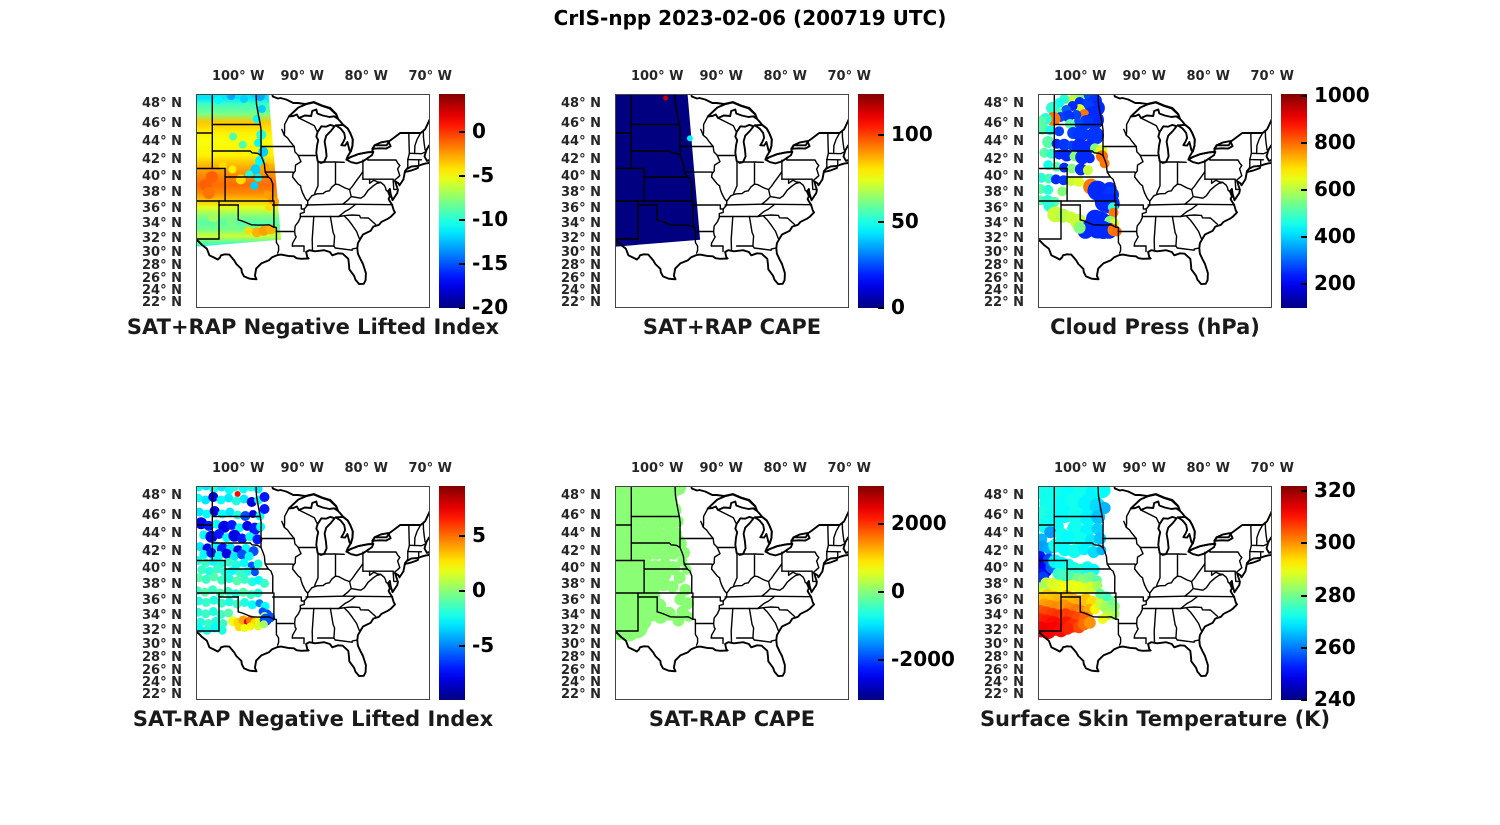 This screenshot has width=1500, height=825. What do you see at coordinates (1335, 142) in the screenshot?
I see `colorbar-tick-label: 800` at bounding box center [1335, 142].